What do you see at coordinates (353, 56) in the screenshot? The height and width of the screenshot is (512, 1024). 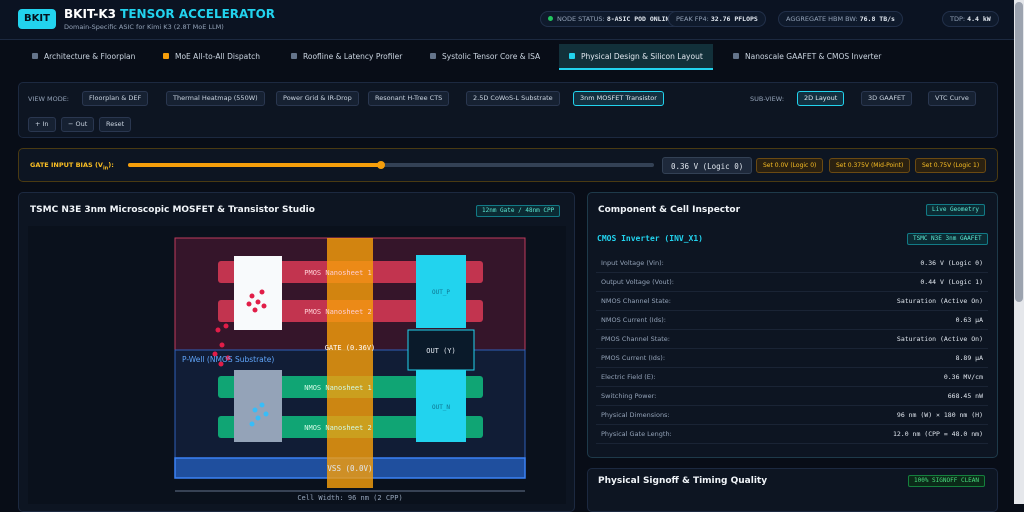 I see `tab-label: Roofline & Latency Profiler` at bounding box center [353, 56].